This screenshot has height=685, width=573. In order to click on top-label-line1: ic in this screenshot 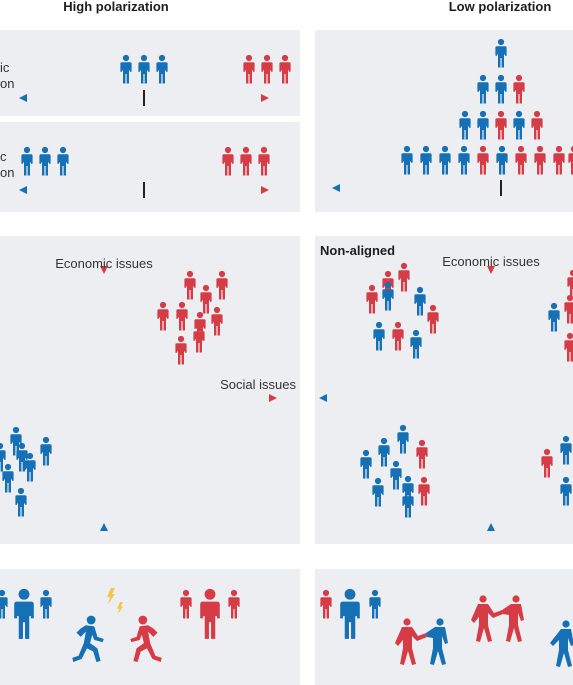, I will do `click(5, 67)`.